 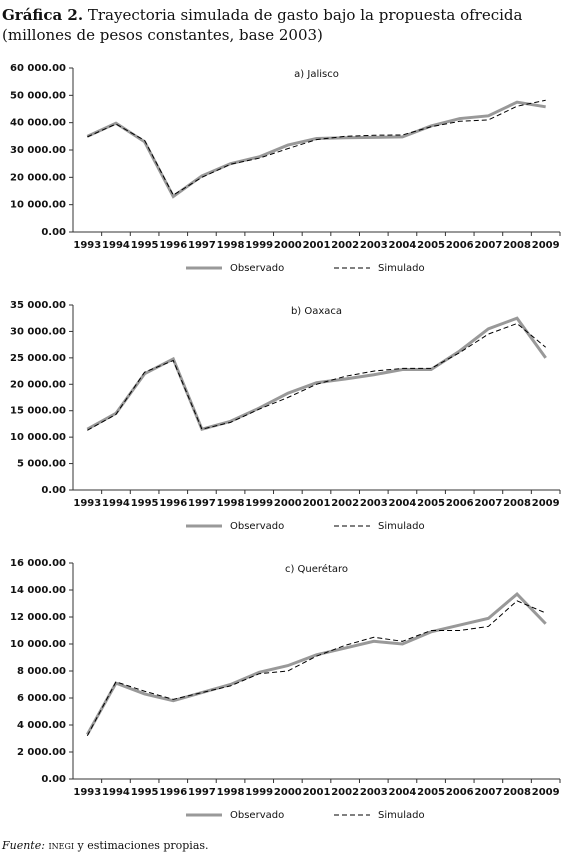 What do you see at coordinates (41, 464) in the screenshot?
I see `y-tick-label: 5 000.00` at bounding box center [41, 464].